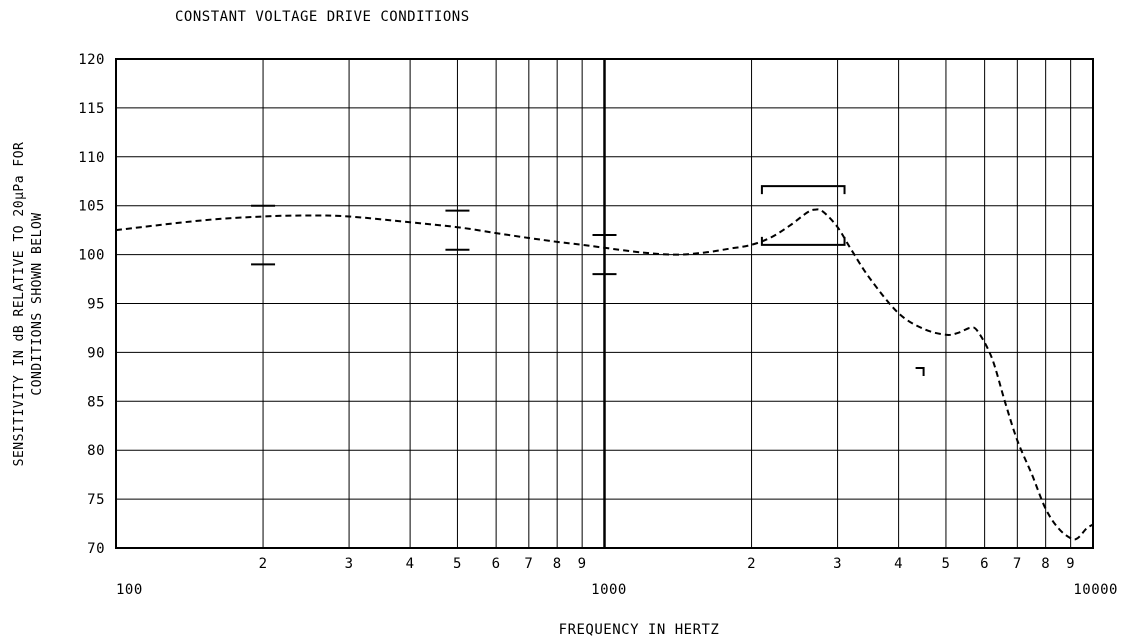 The height and width of the screenshot is (641, 1121). I want to click on y-tick-label: 85, so click(96, 402).